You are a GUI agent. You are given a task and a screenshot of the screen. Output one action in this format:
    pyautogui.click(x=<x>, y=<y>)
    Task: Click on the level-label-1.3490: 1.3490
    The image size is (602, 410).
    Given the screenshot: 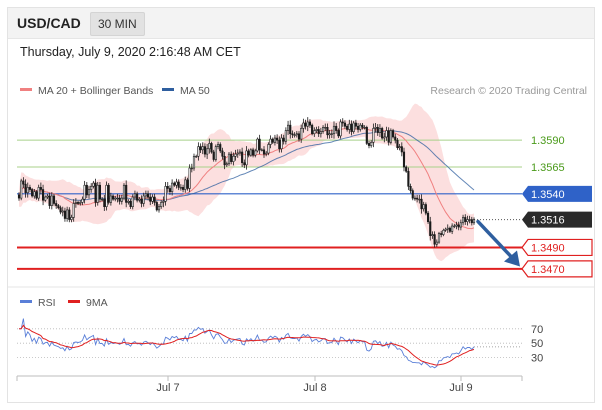 What is the action you would take?
    pyautogui.click(x=548, y=248)
    